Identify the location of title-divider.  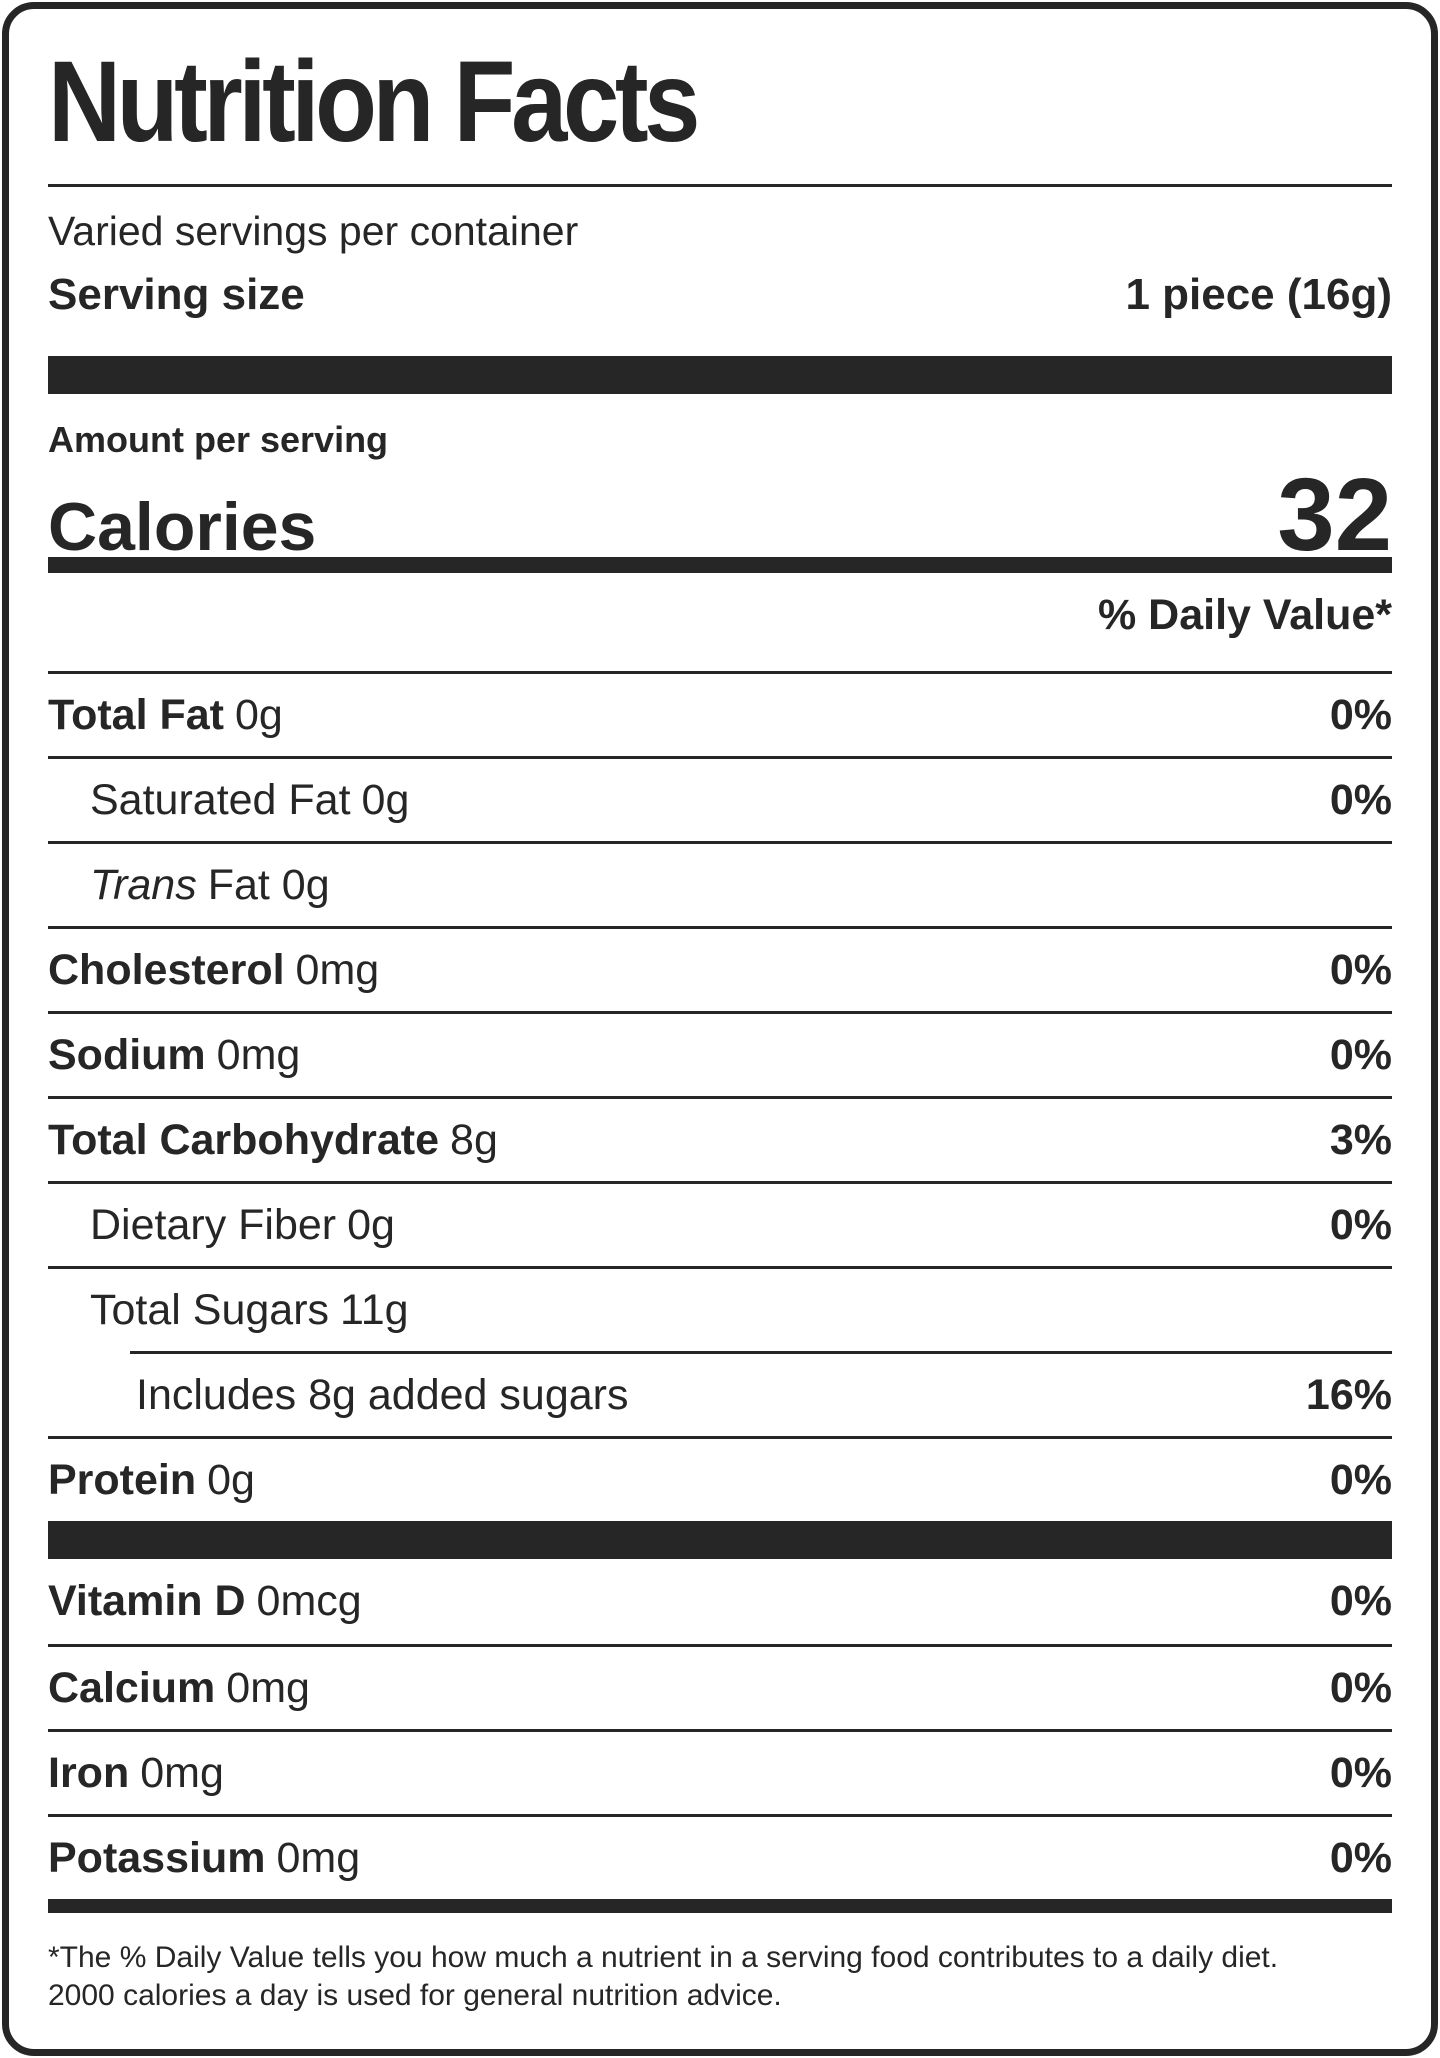
(720, 186).